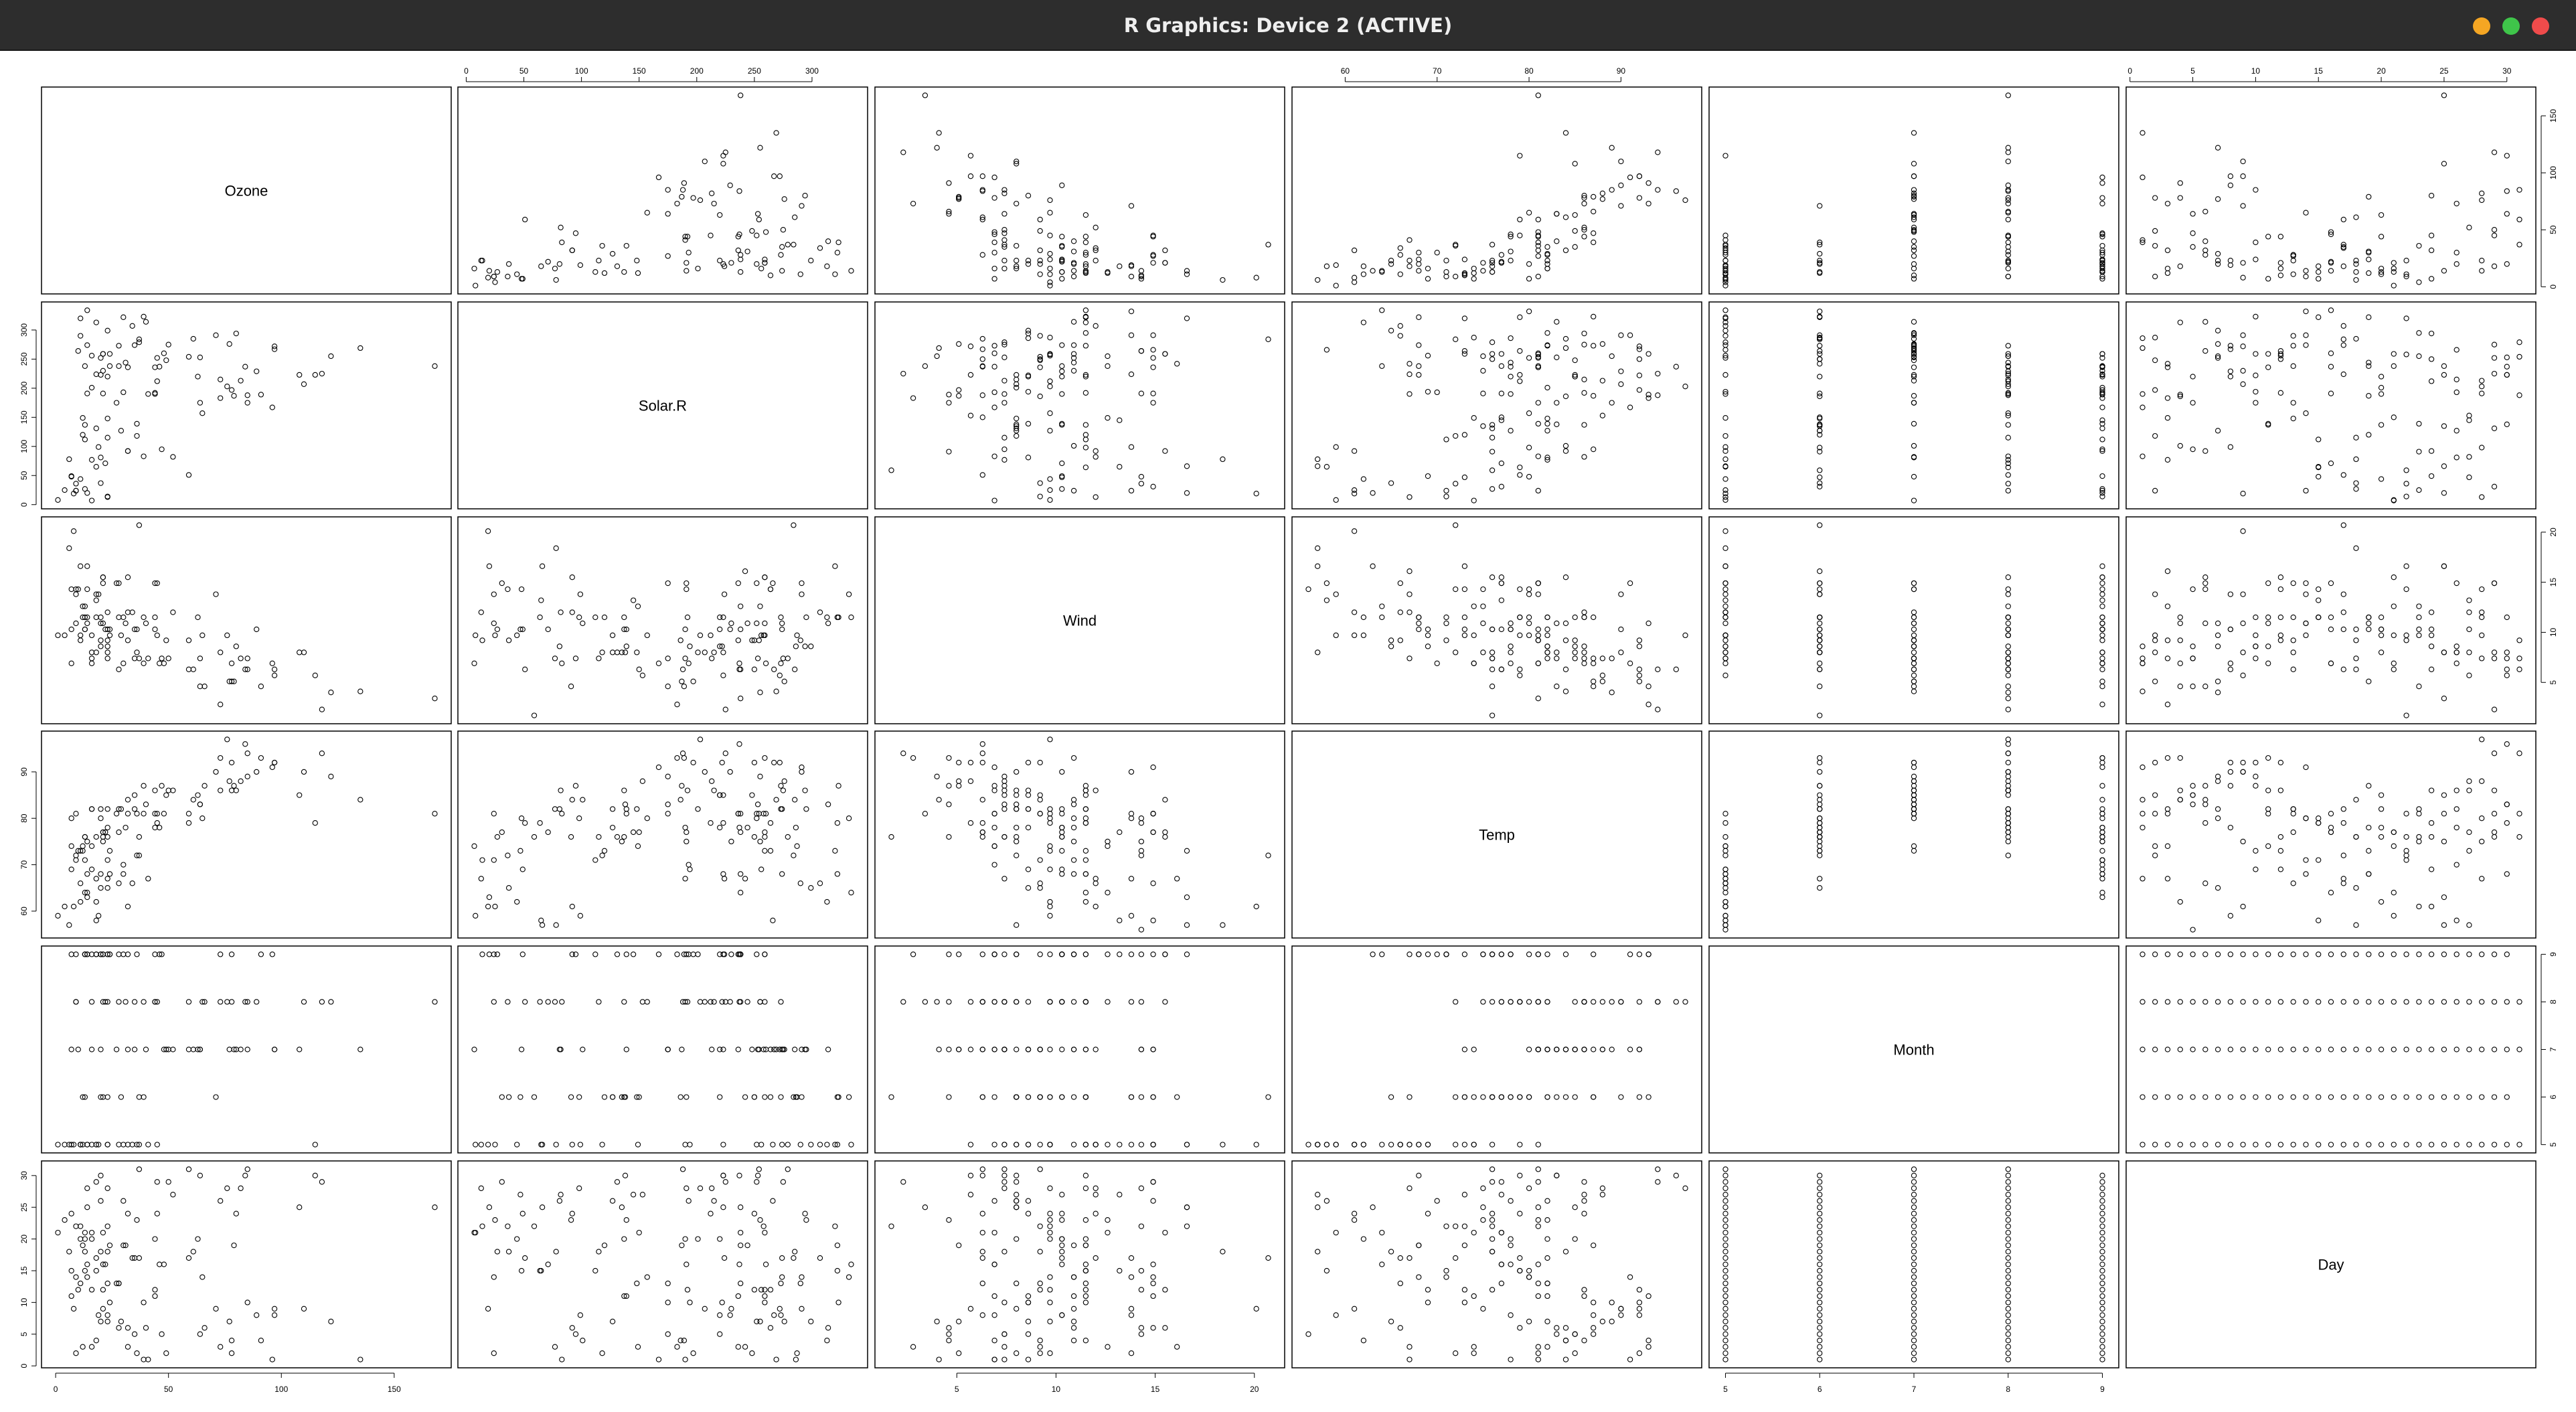 The width and height of the screenshot is (2576, 1412). I want to click on maximize-button, so click(2511, 26).